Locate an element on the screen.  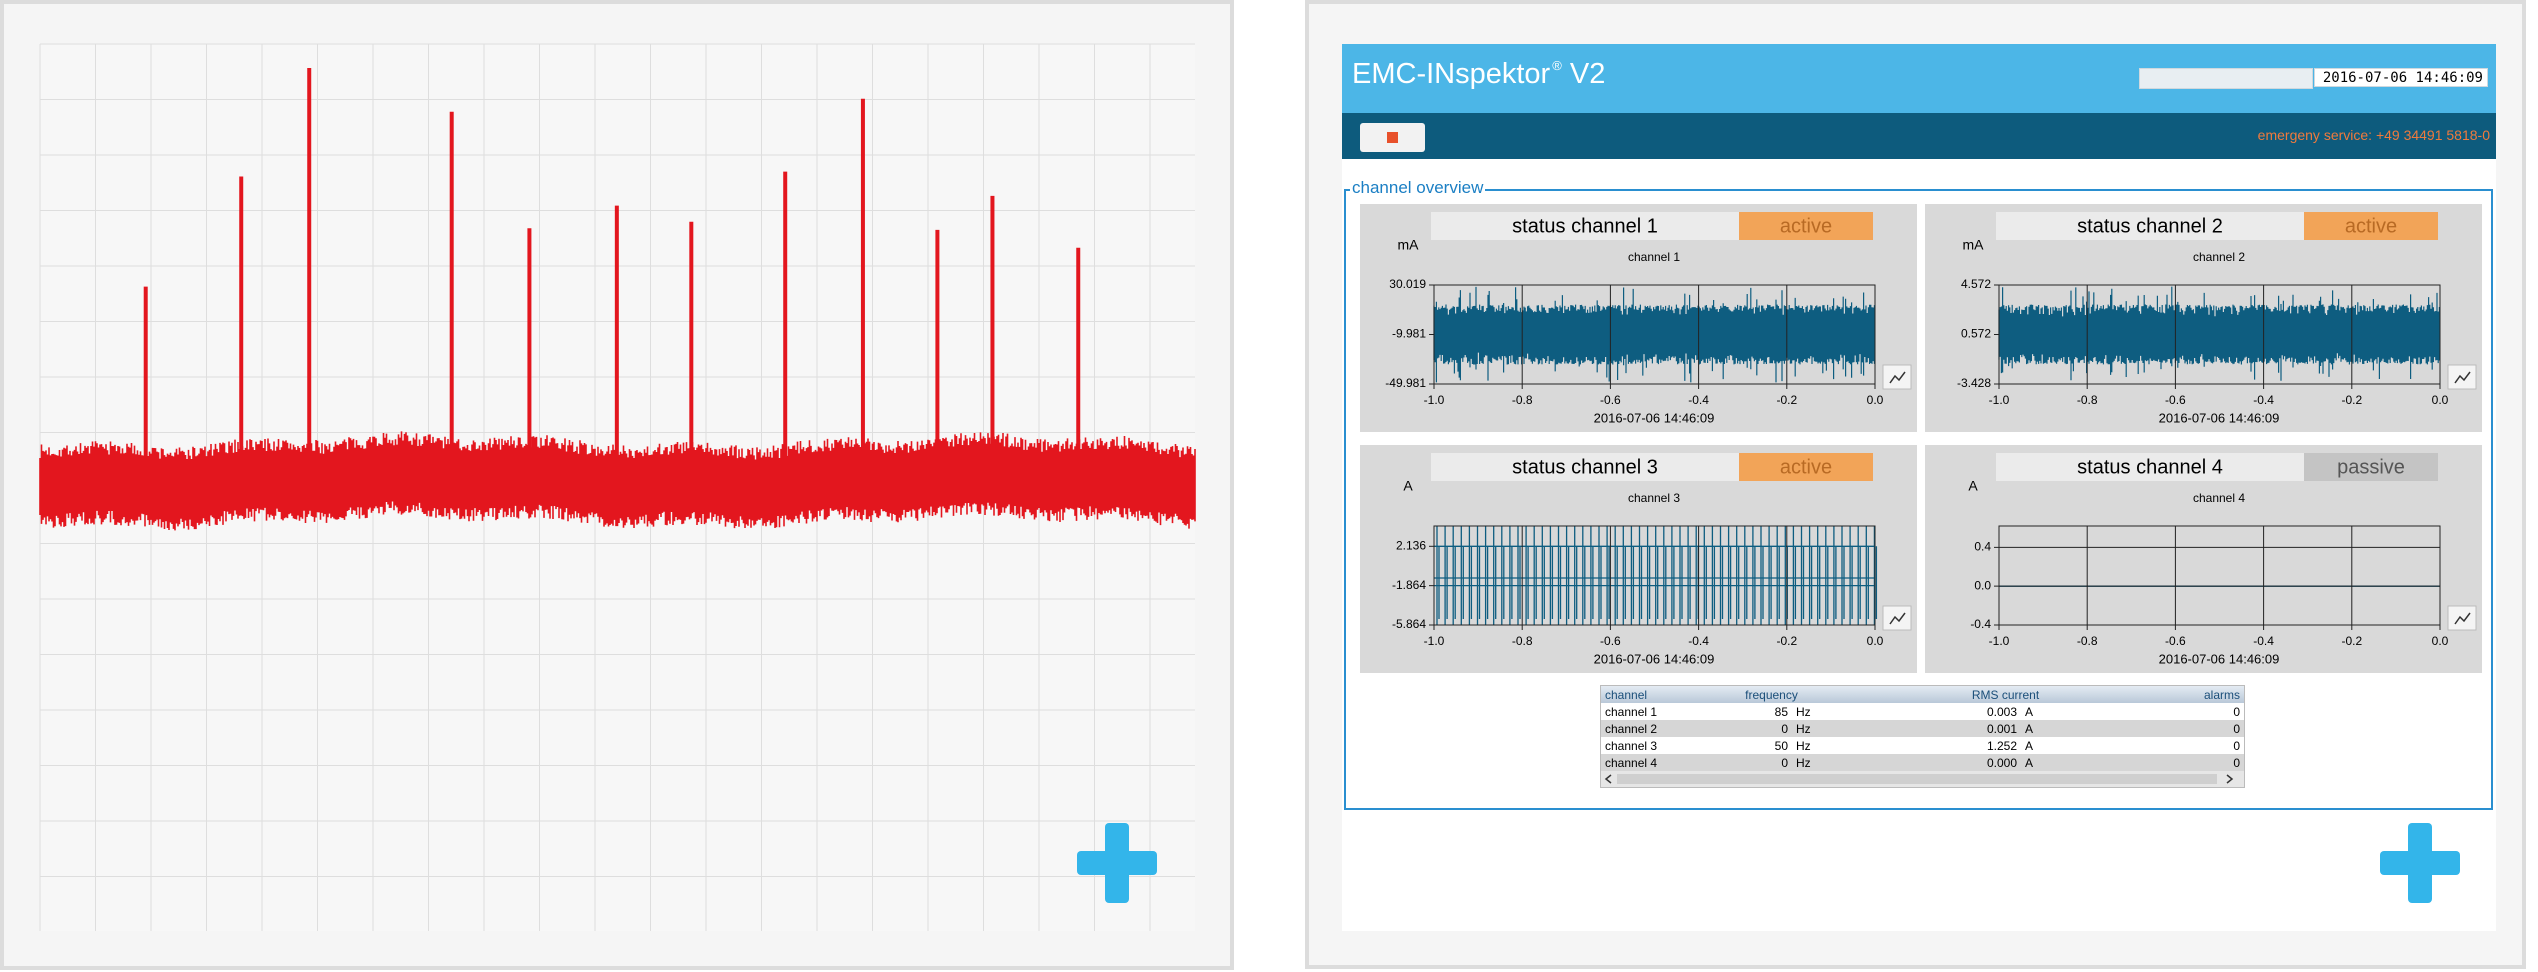
table-cell: 50 is located at coordinates (1781, 745).